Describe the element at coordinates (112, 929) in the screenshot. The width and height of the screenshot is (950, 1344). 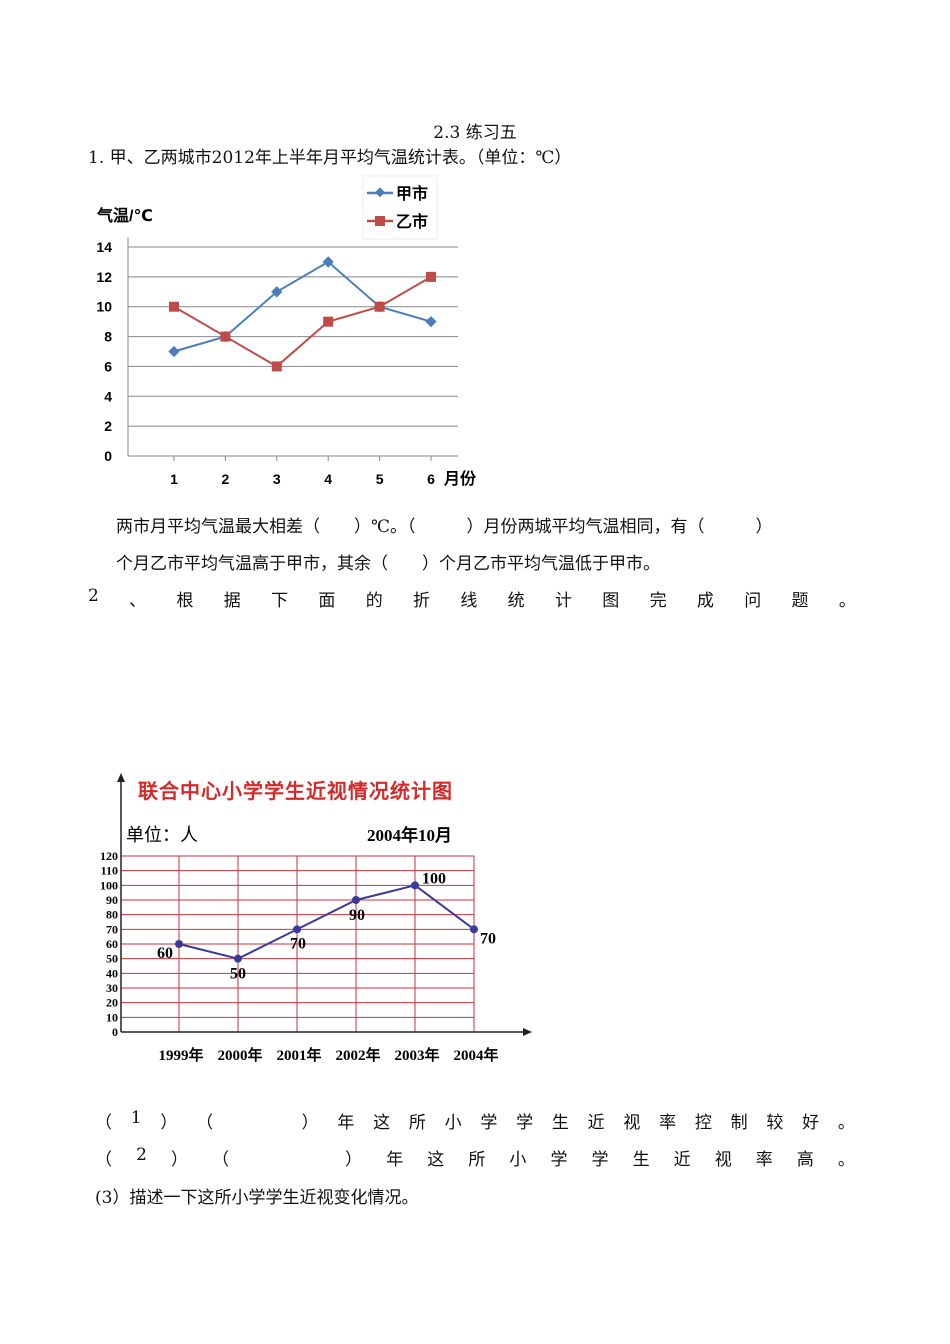
I see `y-tick-label: 70` at that location.